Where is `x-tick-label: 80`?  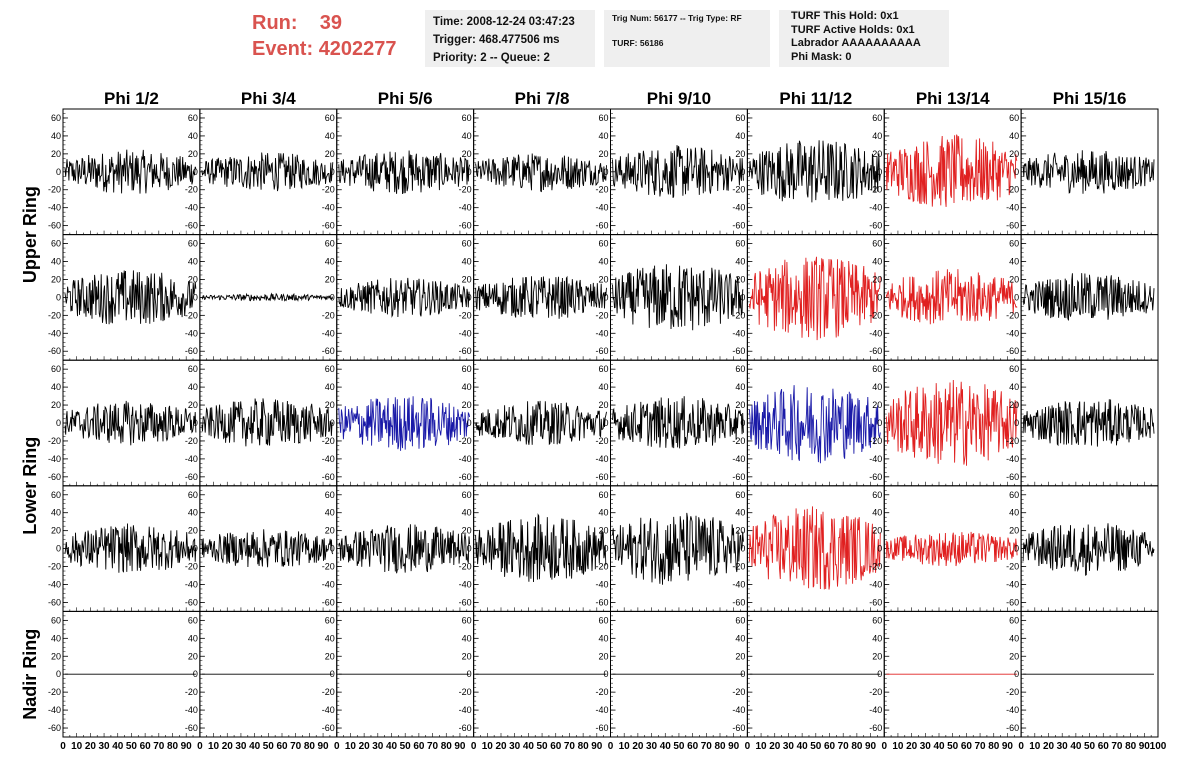 x-tick-label: 80 is located at coordinates (720, 746).